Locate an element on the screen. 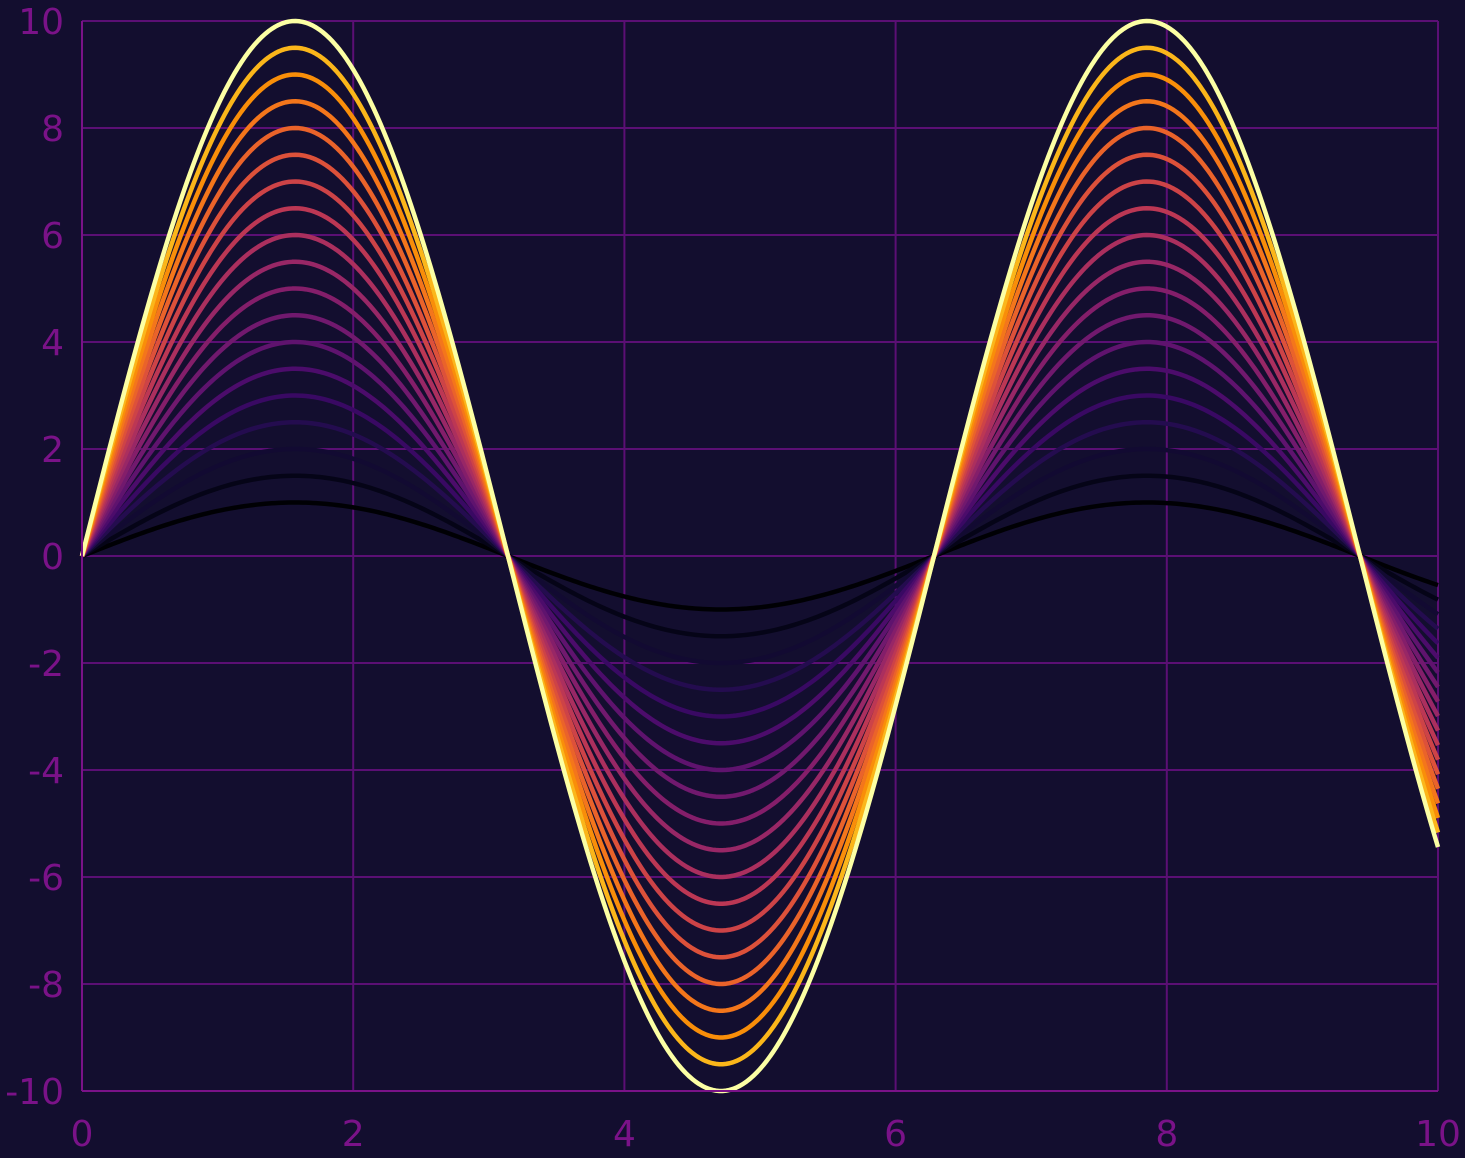 This screenshot has width=1465, height=1158. x-tick-labels: 0 2 4 6 8 10 is located at coordinates (766, 1134).